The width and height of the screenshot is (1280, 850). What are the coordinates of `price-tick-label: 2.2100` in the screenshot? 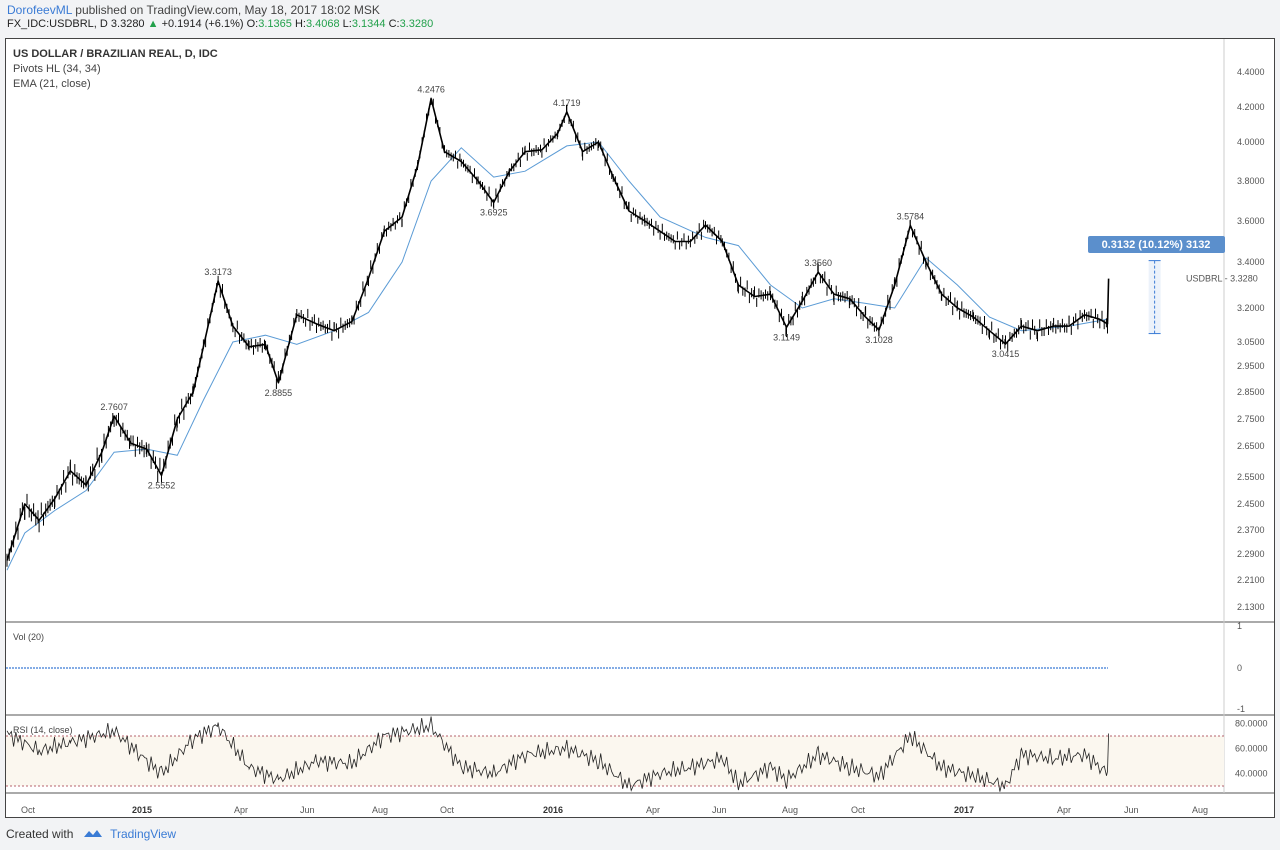 It's located at (1251, 580).